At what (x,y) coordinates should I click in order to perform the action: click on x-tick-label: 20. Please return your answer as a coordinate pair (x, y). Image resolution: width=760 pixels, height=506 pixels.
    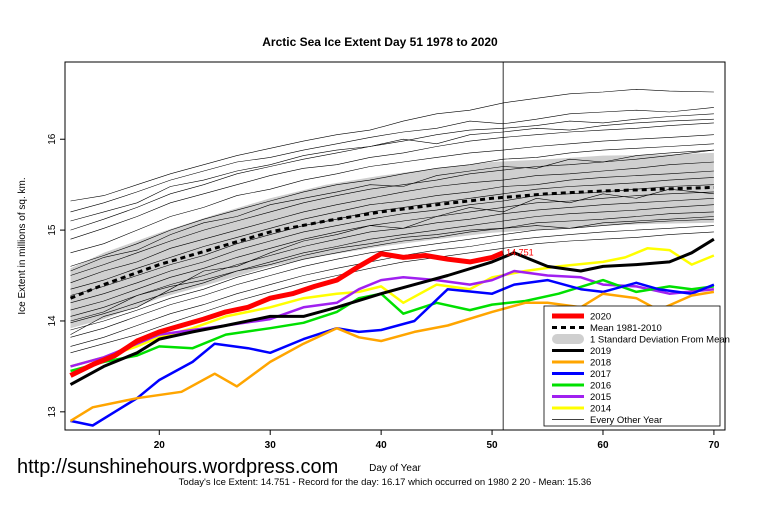
    Looking at the image, I should click on (160, 445).